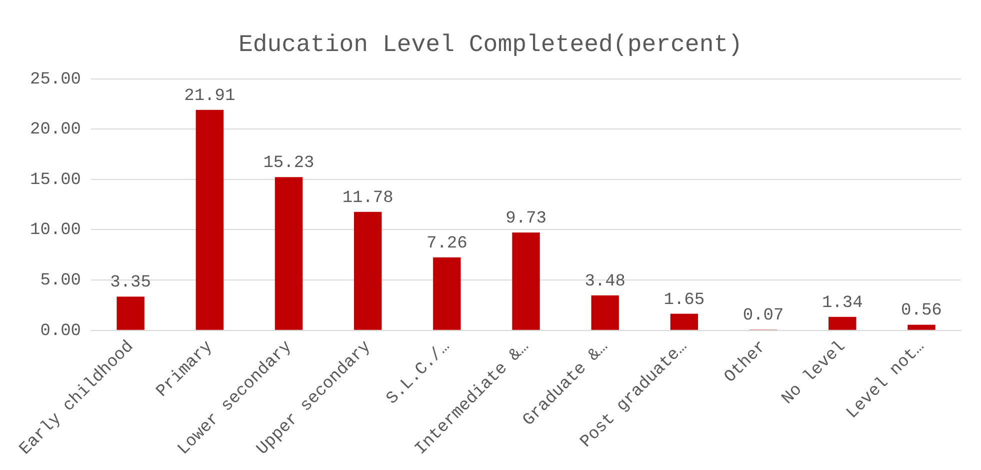  Describe the element at coordinates (368, 198) in the screenshot. I see `data-label: 11.78` at that location.